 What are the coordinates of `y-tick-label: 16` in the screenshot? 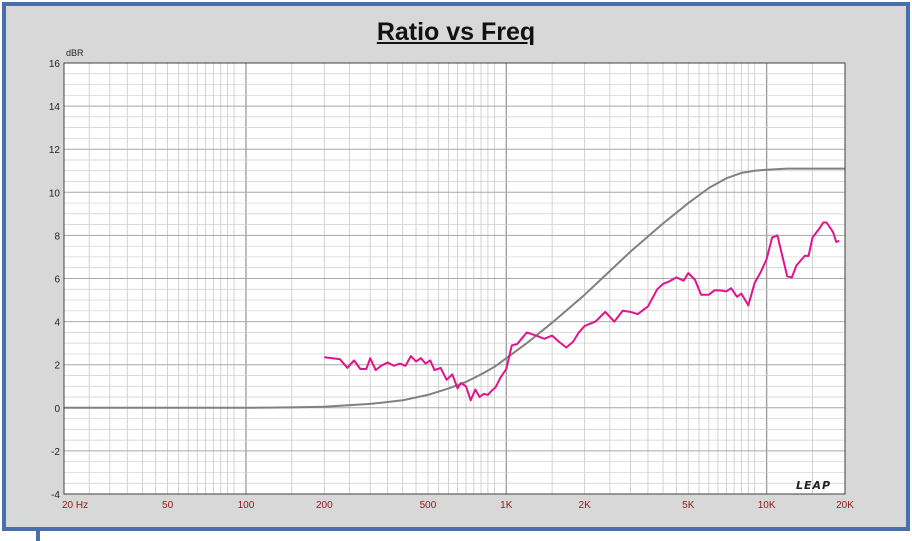 It's located at (55, 64).